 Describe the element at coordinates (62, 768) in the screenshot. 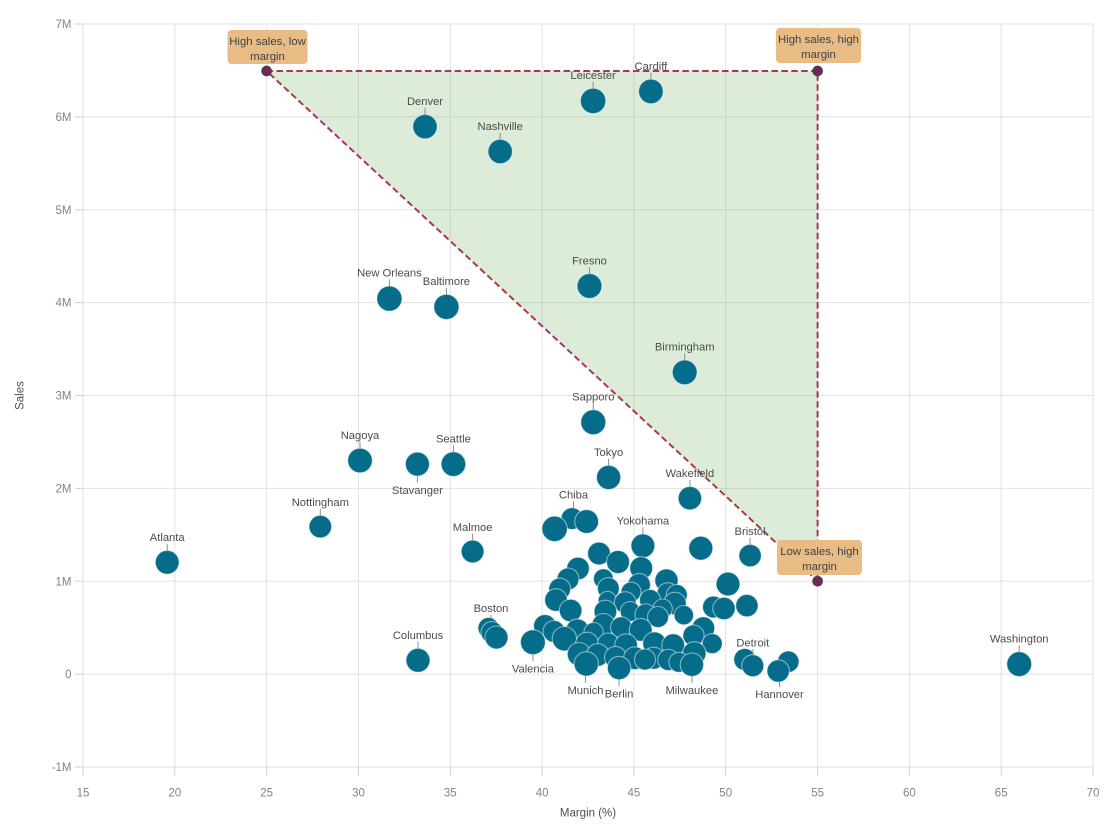

I see `svg-text: -1M` at that location.